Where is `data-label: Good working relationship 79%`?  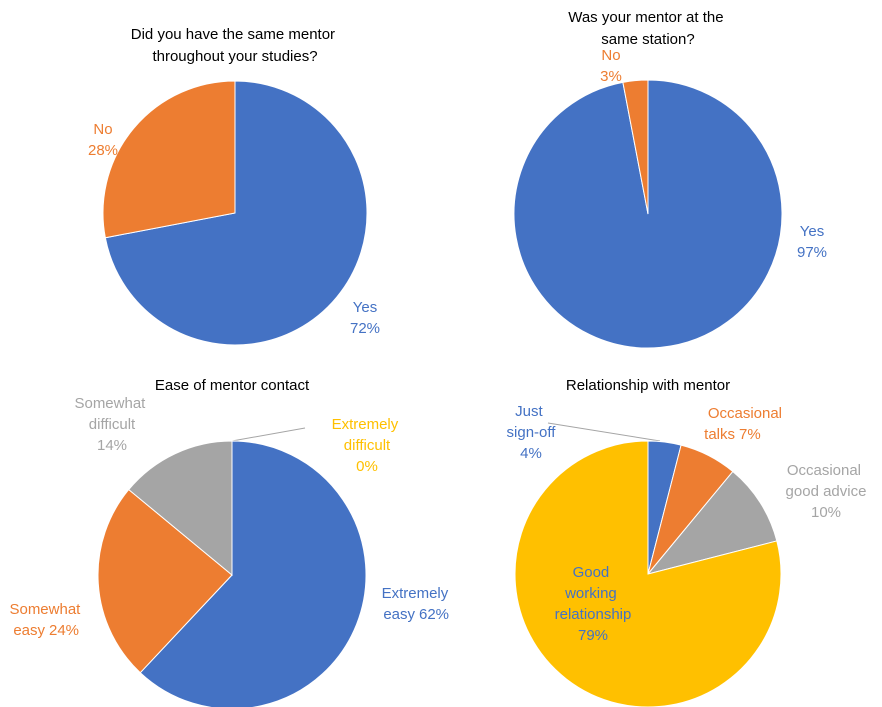
data-label: Good working relationship 79% is located at coordinates (593, 604).